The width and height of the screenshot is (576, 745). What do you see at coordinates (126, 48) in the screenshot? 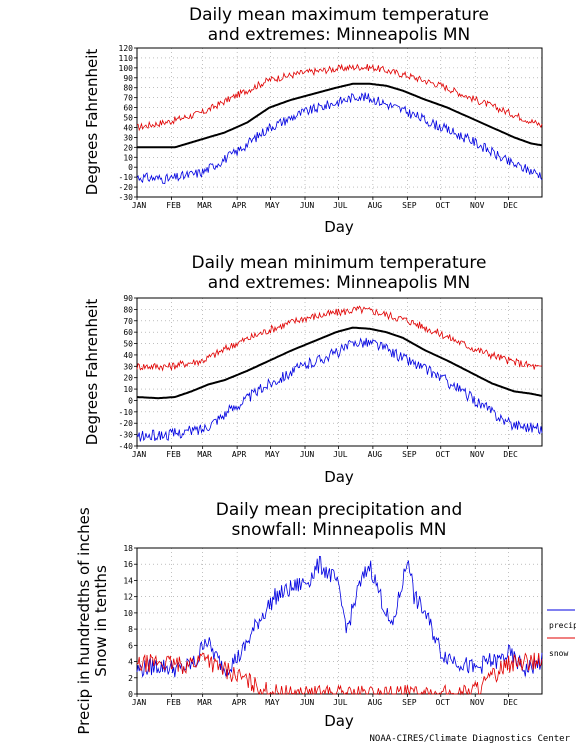
I see `y-tick-label: 120` at bounding box center [126, 48].